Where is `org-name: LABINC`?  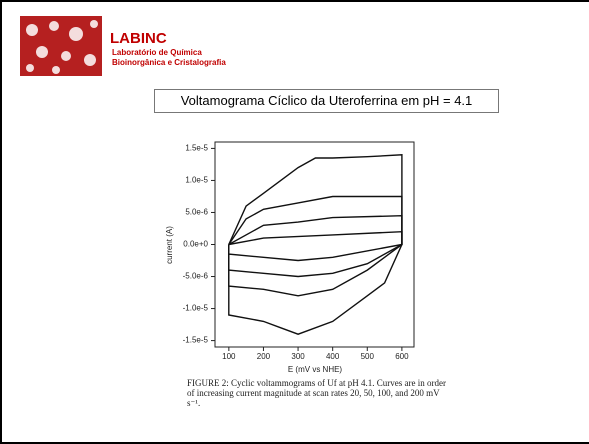 org-name: LABINC is located at coordinates (138, 38).